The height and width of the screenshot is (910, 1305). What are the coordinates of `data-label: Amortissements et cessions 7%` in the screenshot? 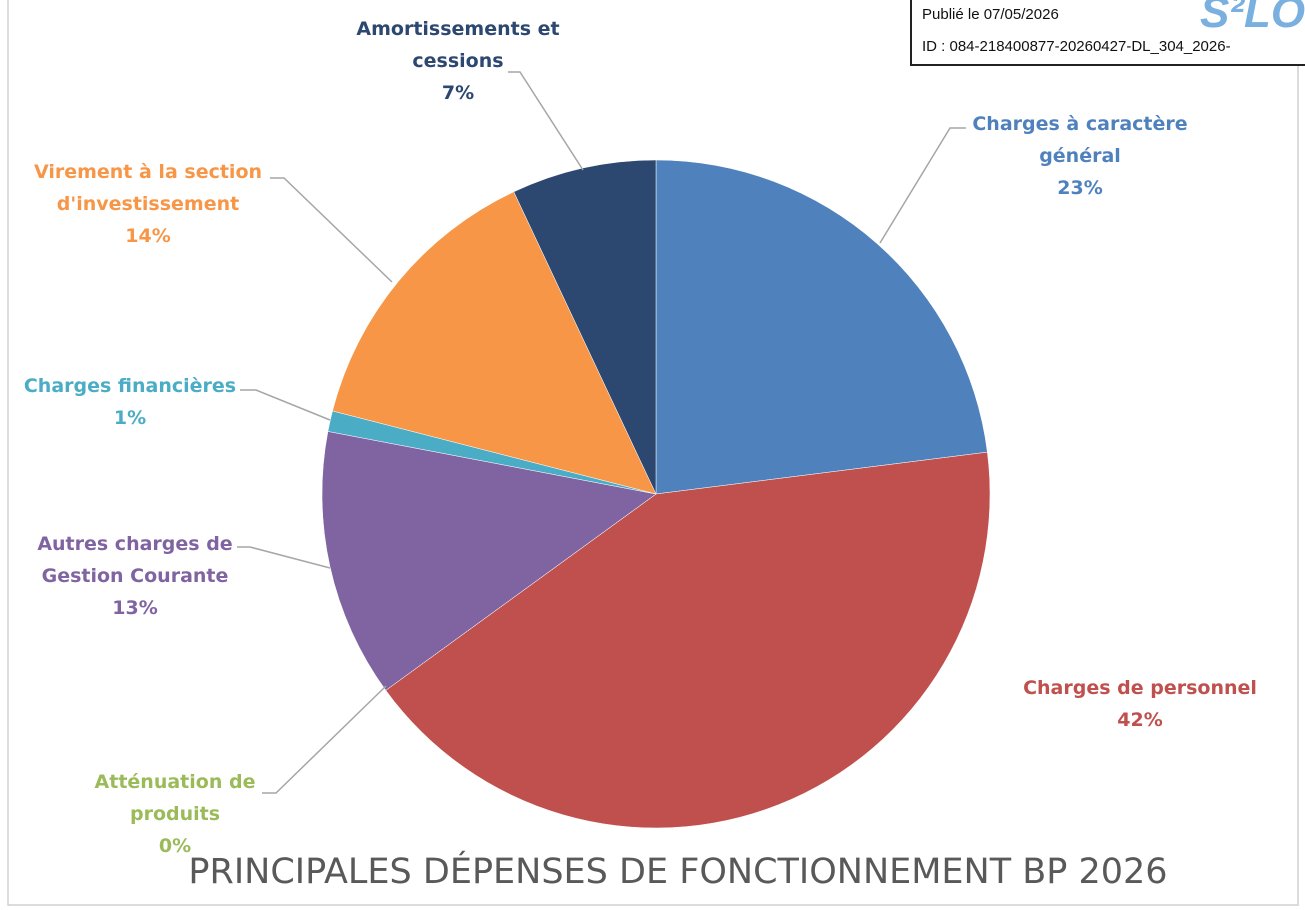 It's located at (458, 61).